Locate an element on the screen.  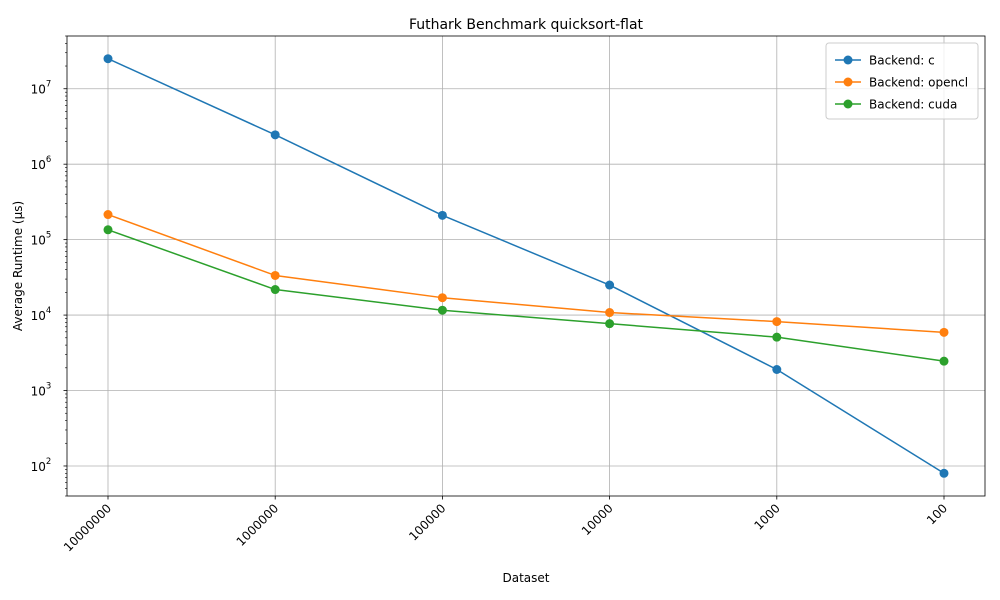
legend-items: Backend: c Backend: opencl Backend: cuda is located at coordinates (901, 83).